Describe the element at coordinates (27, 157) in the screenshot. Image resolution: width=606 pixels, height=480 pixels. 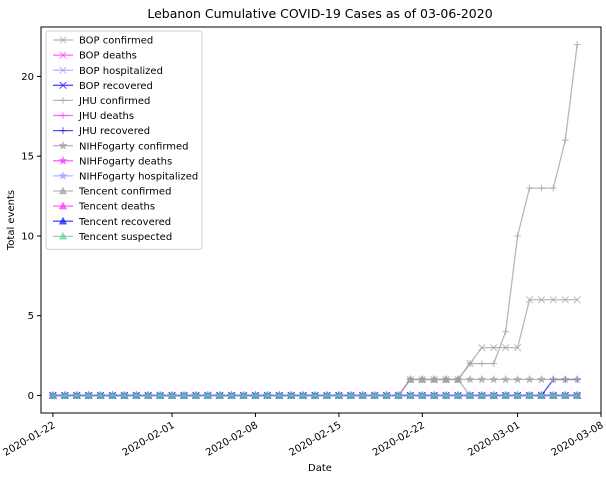
I see `y-tick-label: 15` at that location.